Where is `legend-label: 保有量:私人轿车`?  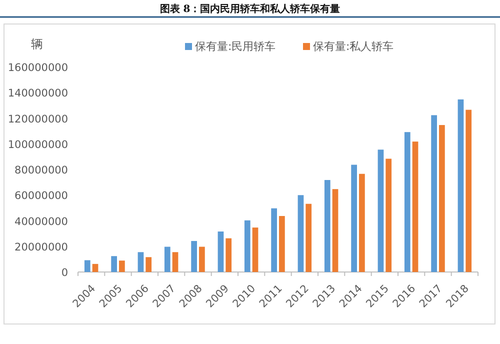 legend-label: 保有量:私人轿车 is located at coordinates (353, 46).